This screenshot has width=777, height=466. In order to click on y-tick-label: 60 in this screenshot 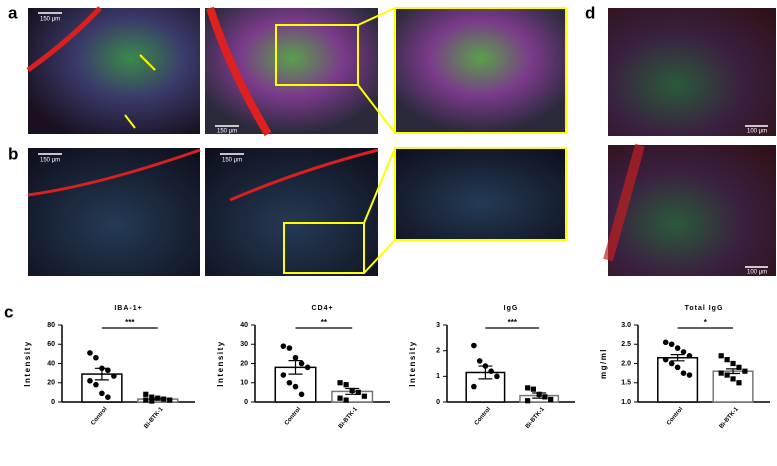, I will do `click(51, 344)`.